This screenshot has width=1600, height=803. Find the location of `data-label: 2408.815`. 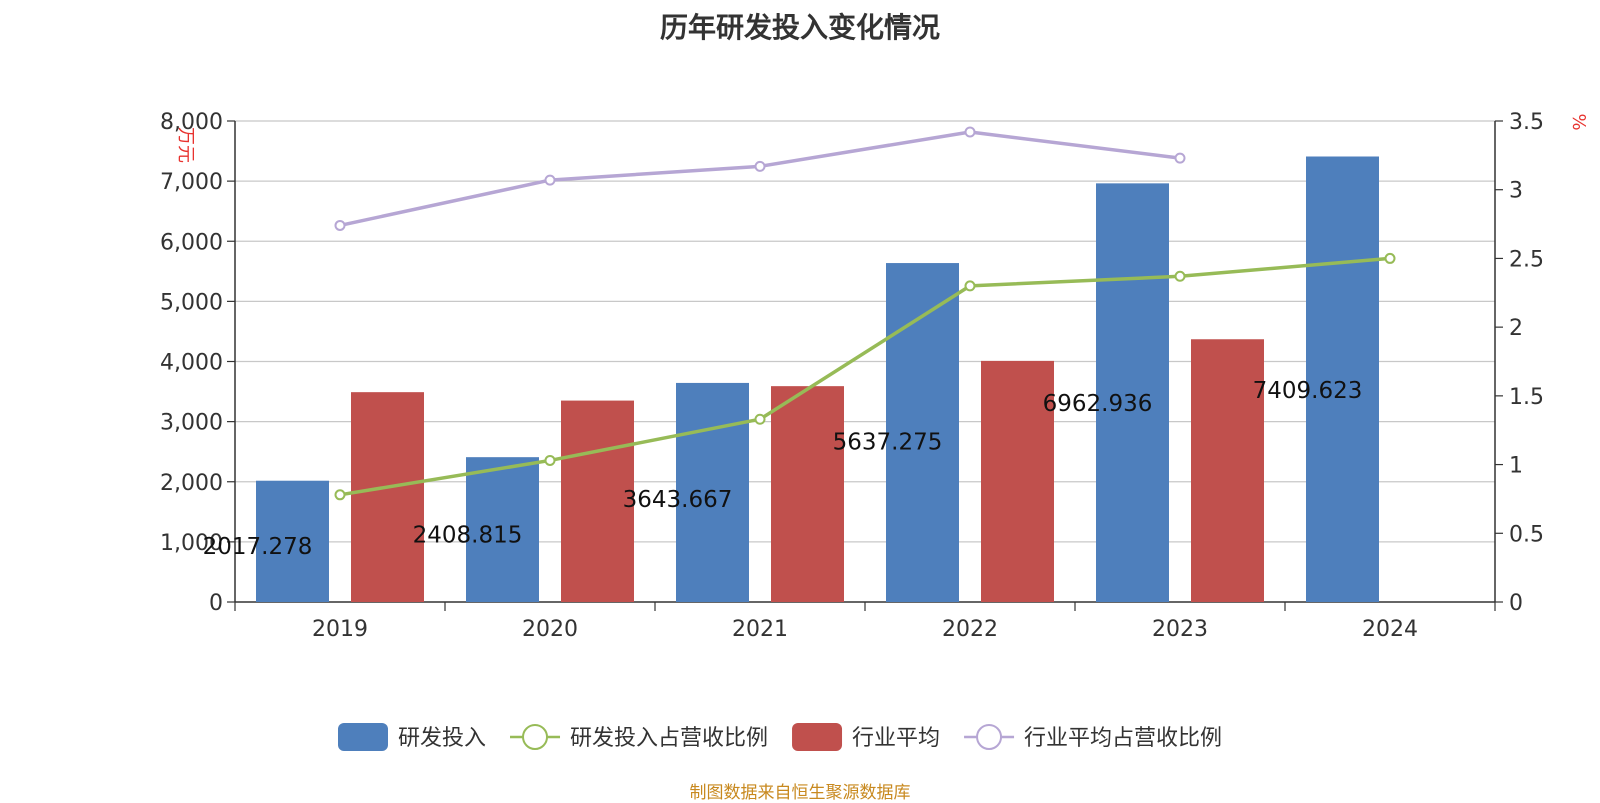

data-label: 2408.815 is located at coordinates (468, 535).